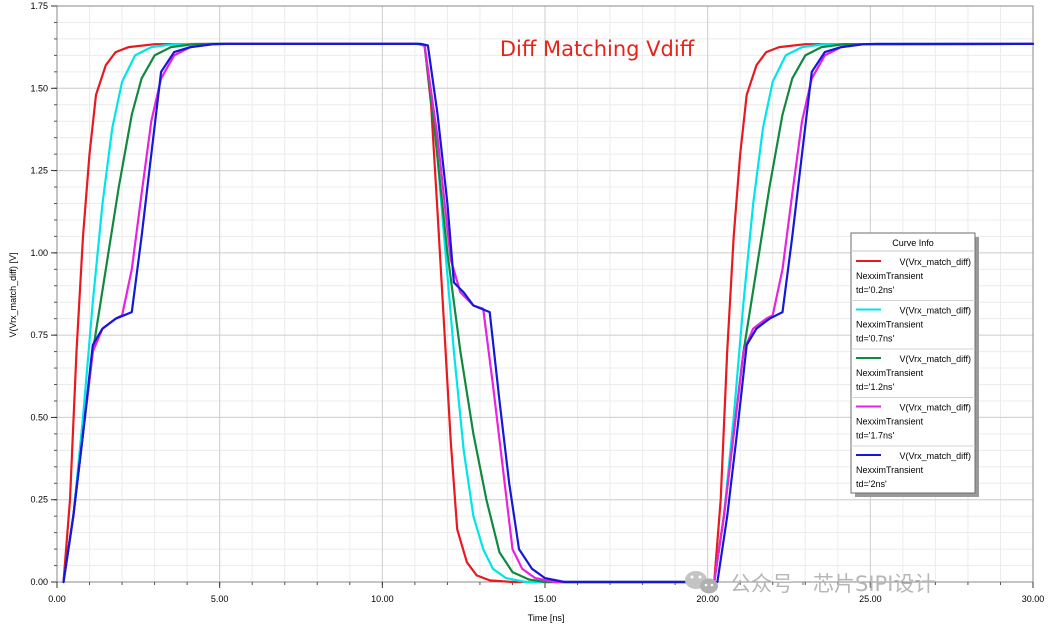  Describe the element at coordinates (875, 436) in the screenshot. I see `legend-series-param: td='1.7ns'` at that location.